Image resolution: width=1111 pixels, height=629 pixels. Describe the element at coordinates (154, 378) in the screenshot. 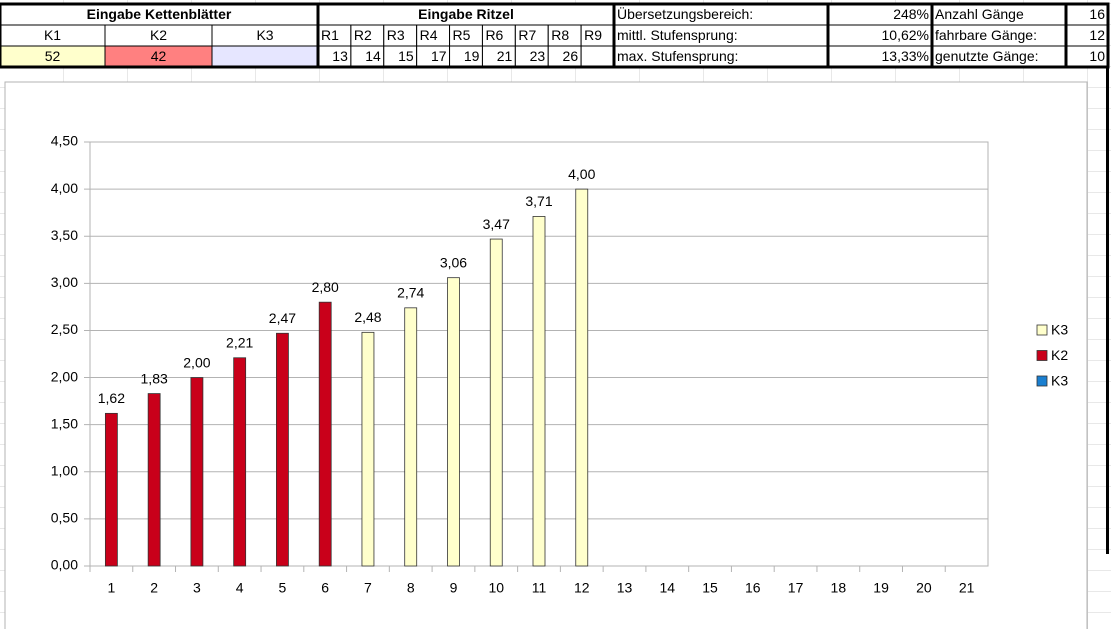

I see `data-label: 1,83` at that location.